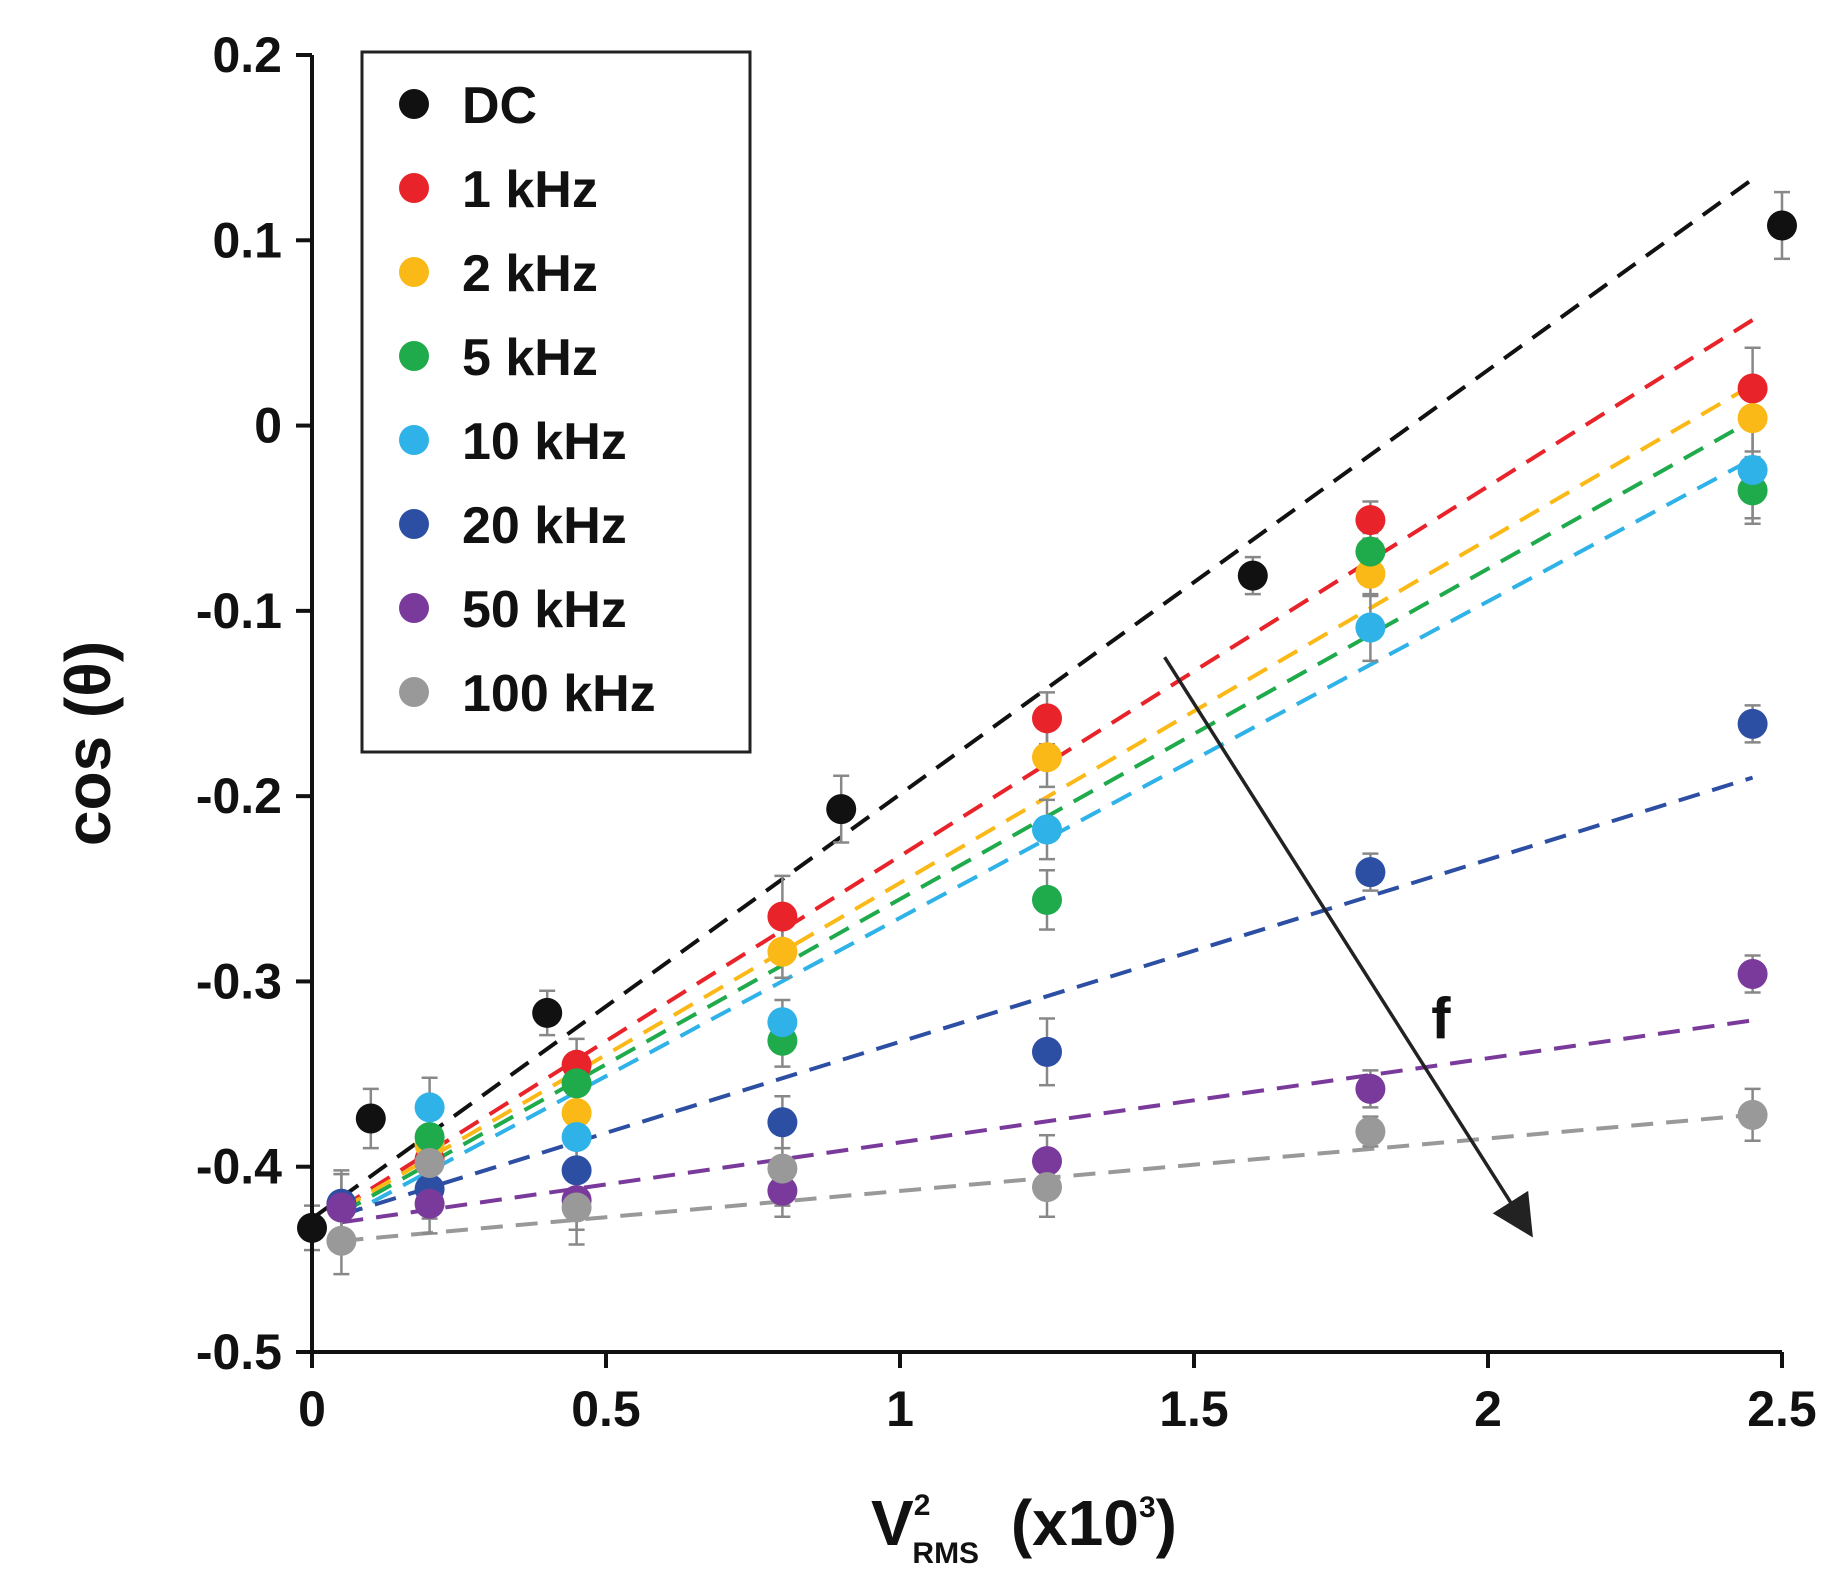  What do you see at coordinates (544, 610) in the screenshot?
I see `legend-label: 50 kHz` at bounding box center [544, 610].